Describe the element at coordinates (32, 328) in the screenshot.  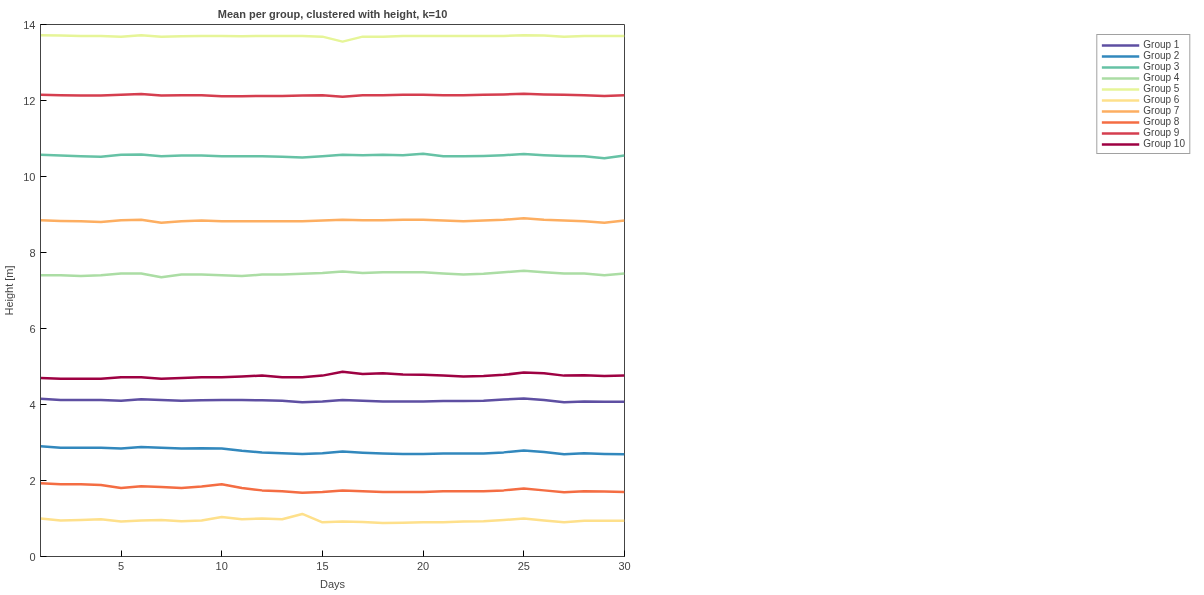
I see `y-tick-label: 6` at that location.